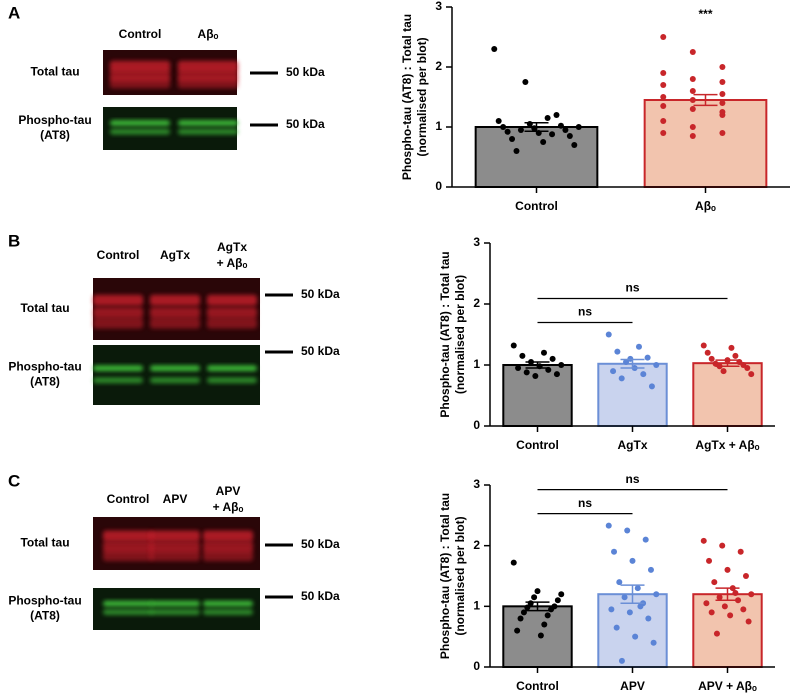  Describe the element at coordinates (176, 609) in the screenshot. I see `blot-image` at that location.